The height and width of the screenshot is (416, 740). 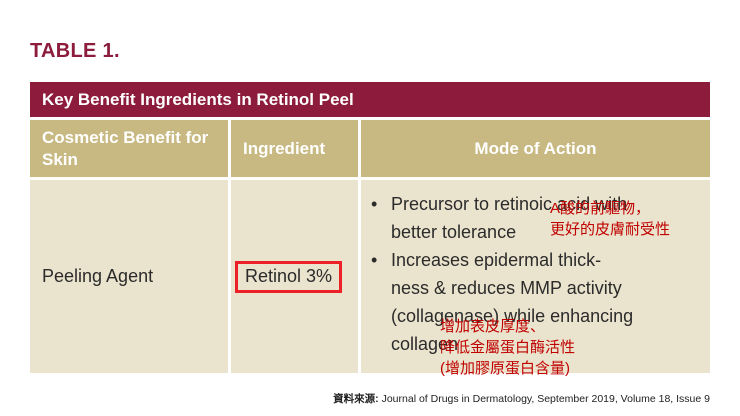 I want to click on benefit-value: Peeling Agent, so click(x=98, y=276).